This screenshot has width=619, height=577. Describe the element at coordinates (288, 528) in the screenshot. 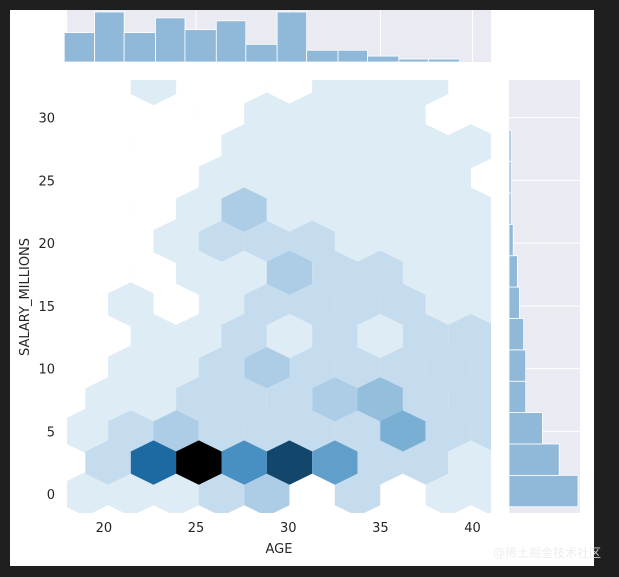

I see `x-tick-label: 30` at that location.